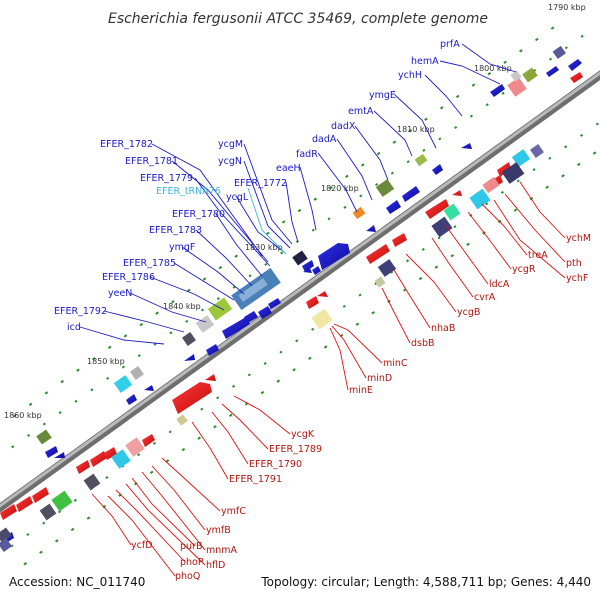  Describe the element at coordinates (423, 343) in the screenshot. I see `gene-label-dsbB: dsbB` at that location.